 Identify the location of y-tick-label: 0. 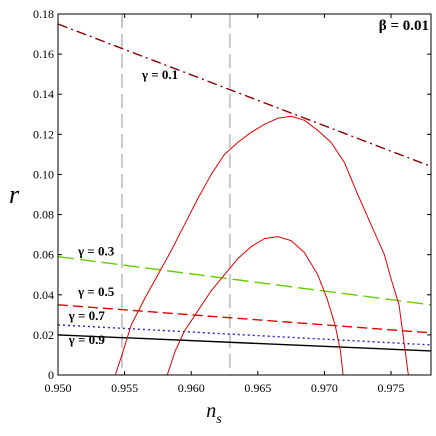
(51, 375).